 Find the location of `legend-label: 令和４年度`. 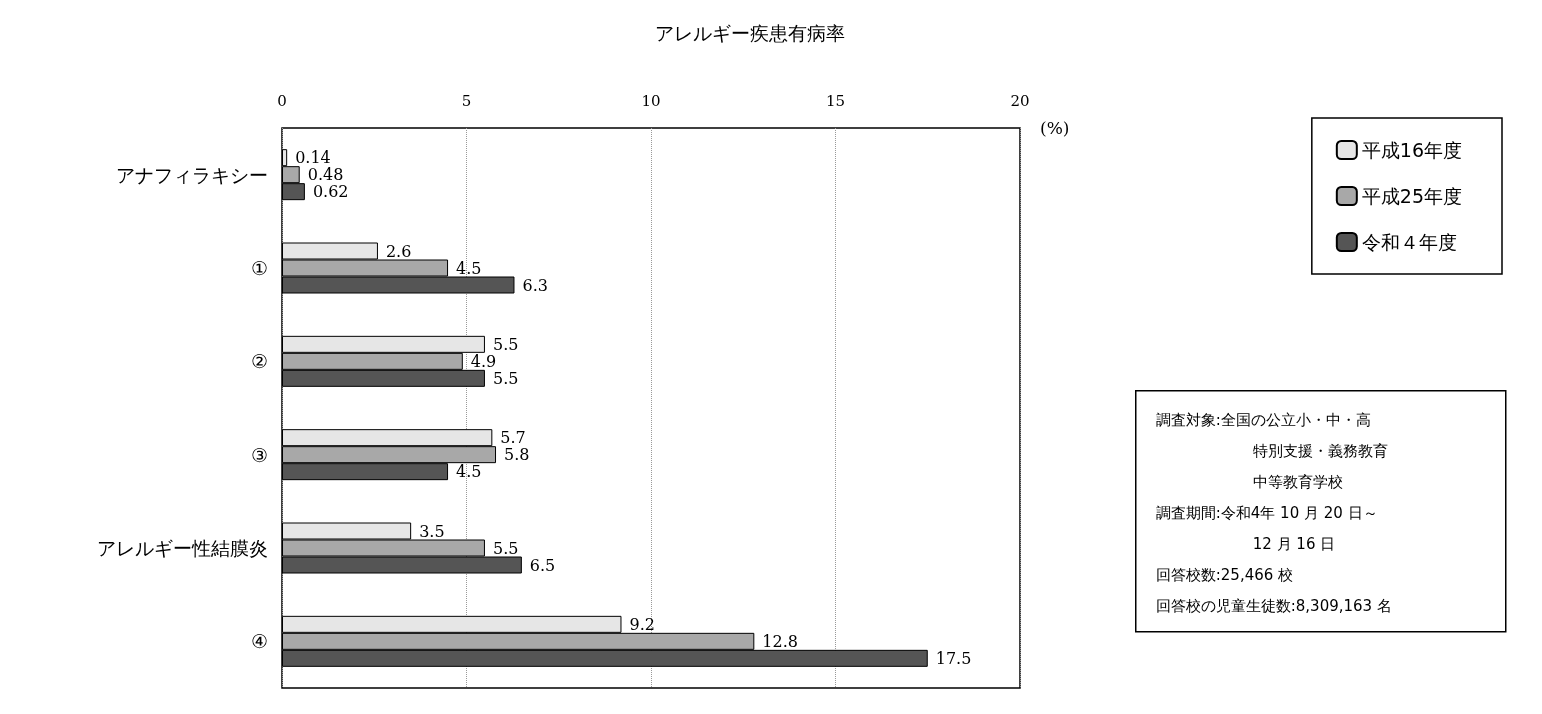

legend-label: 令和４年度 is located at coordinates (1409, 242).